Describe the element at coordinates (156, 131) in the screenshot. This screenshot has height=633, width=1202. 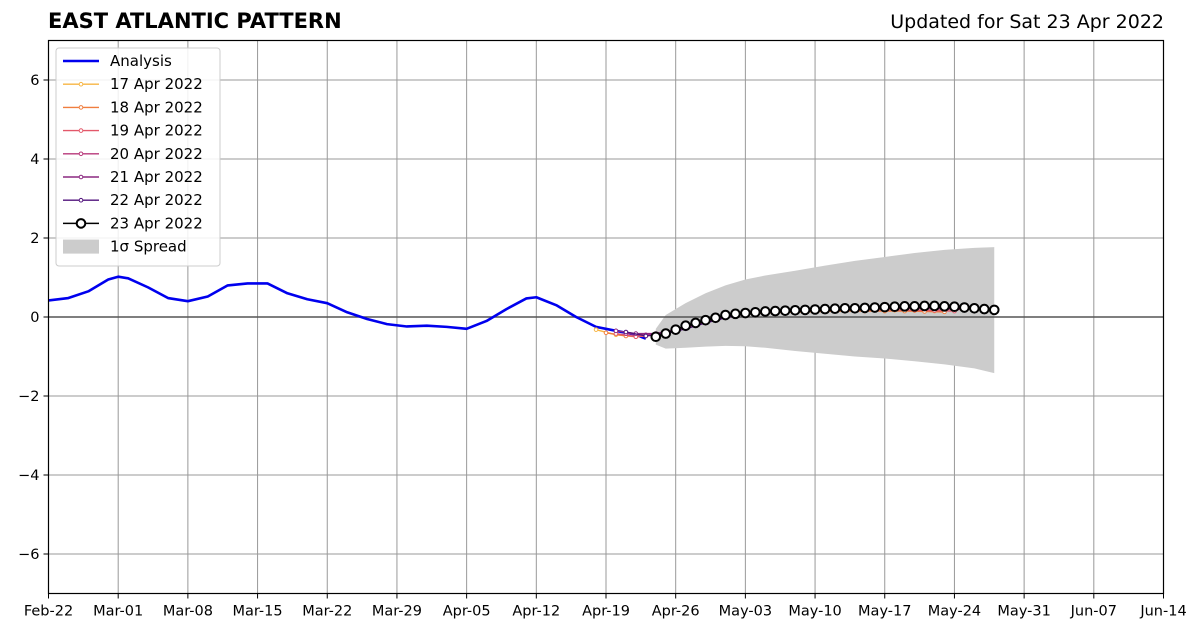
I see `legend-label: 19 Apr 2022` at that location.